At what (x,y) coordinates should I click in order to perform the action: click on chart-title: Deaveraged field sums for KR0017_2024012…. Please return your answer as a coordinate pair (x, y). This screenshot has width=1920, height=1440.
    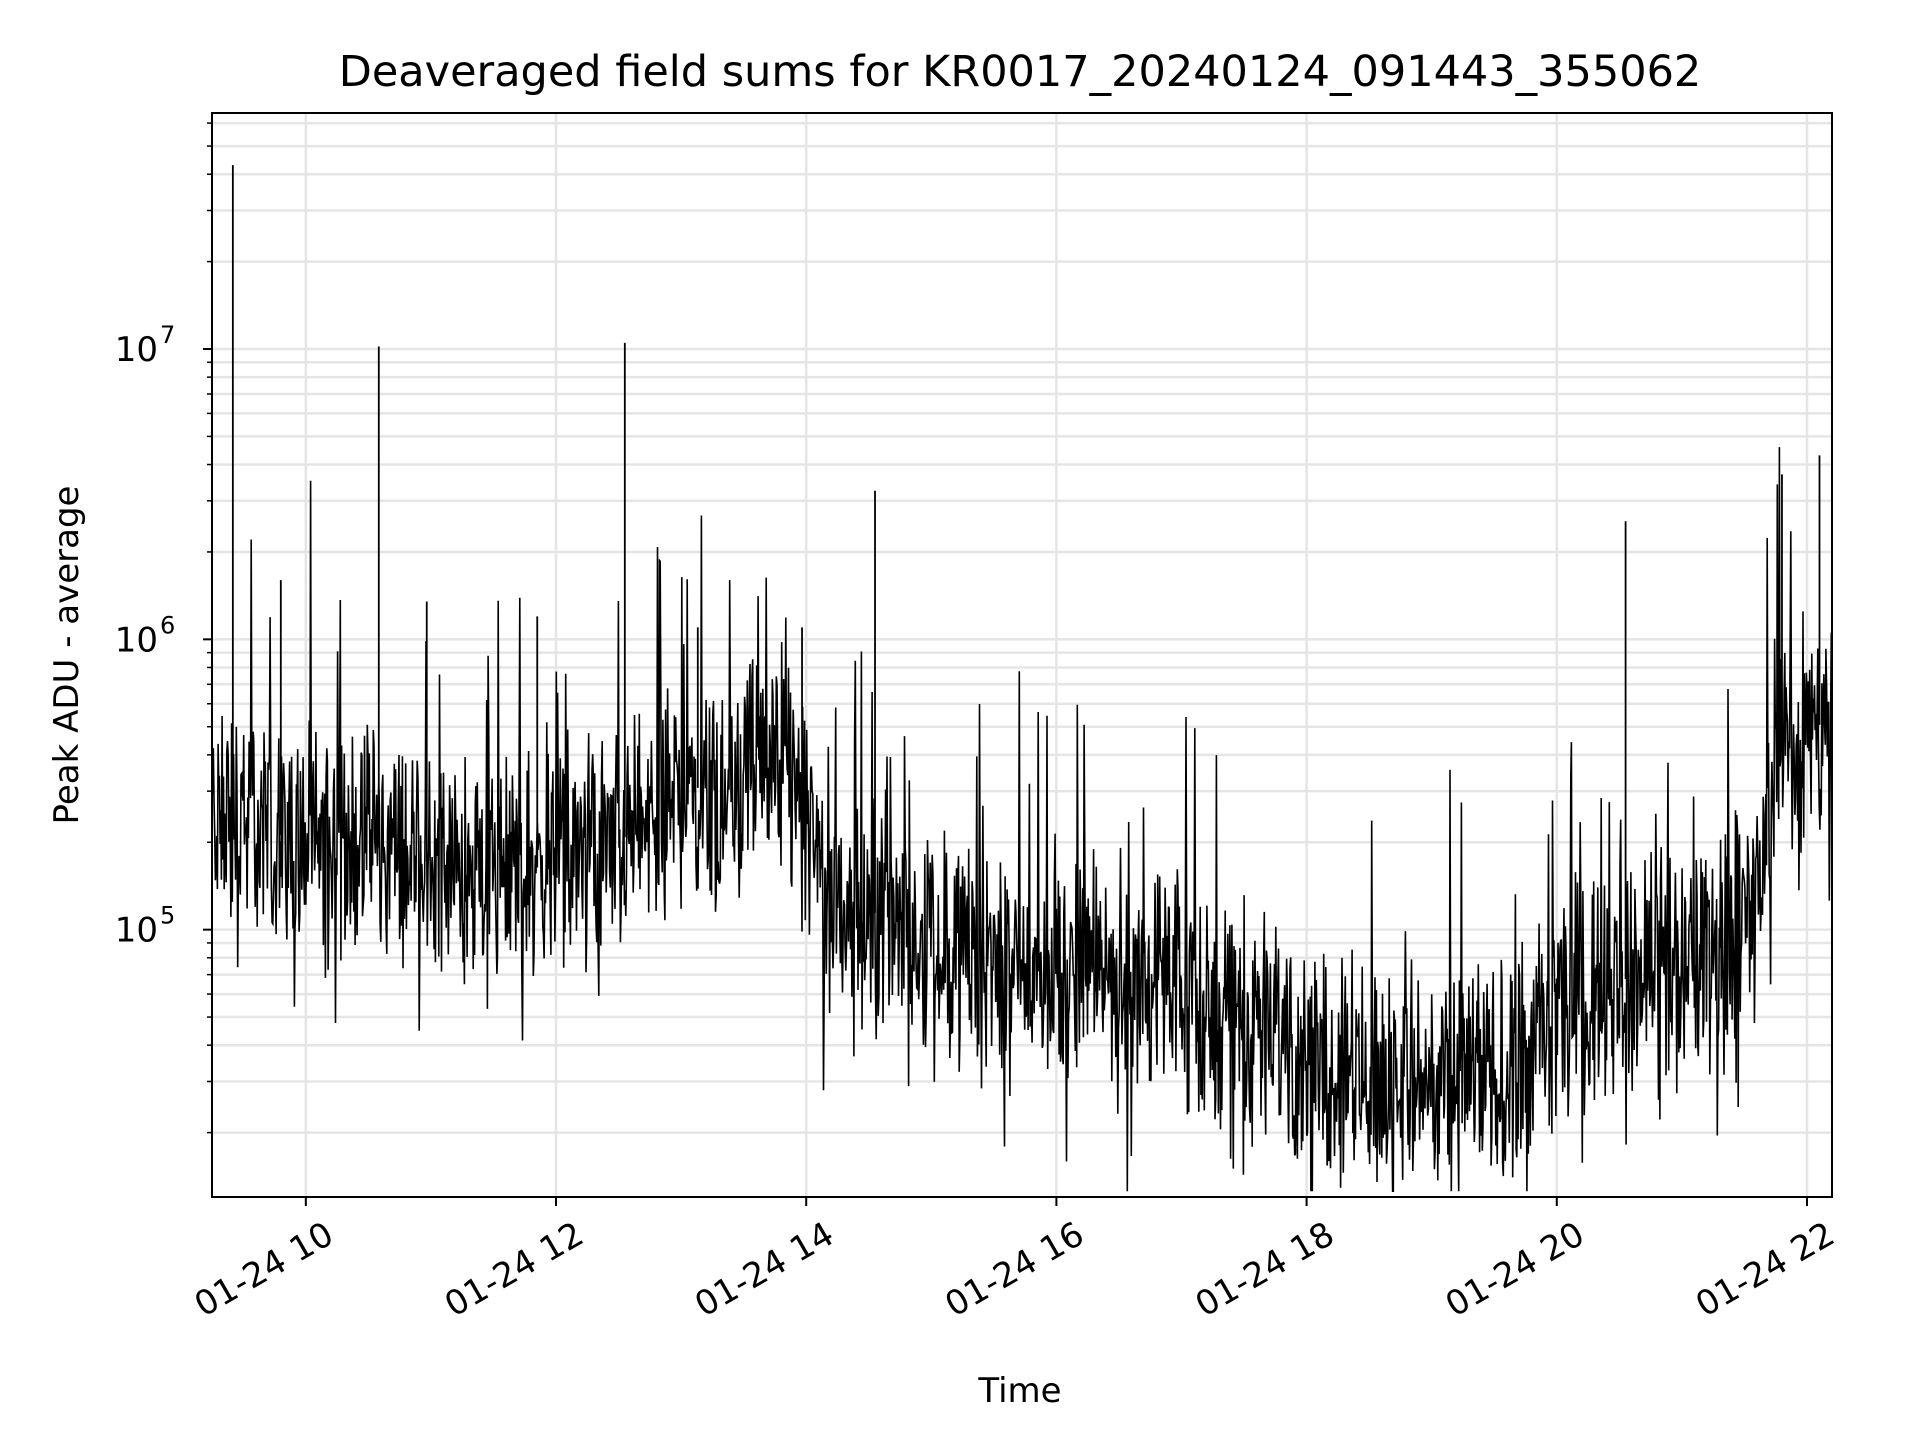
    Looking at the image, I should click on (1020, 72).